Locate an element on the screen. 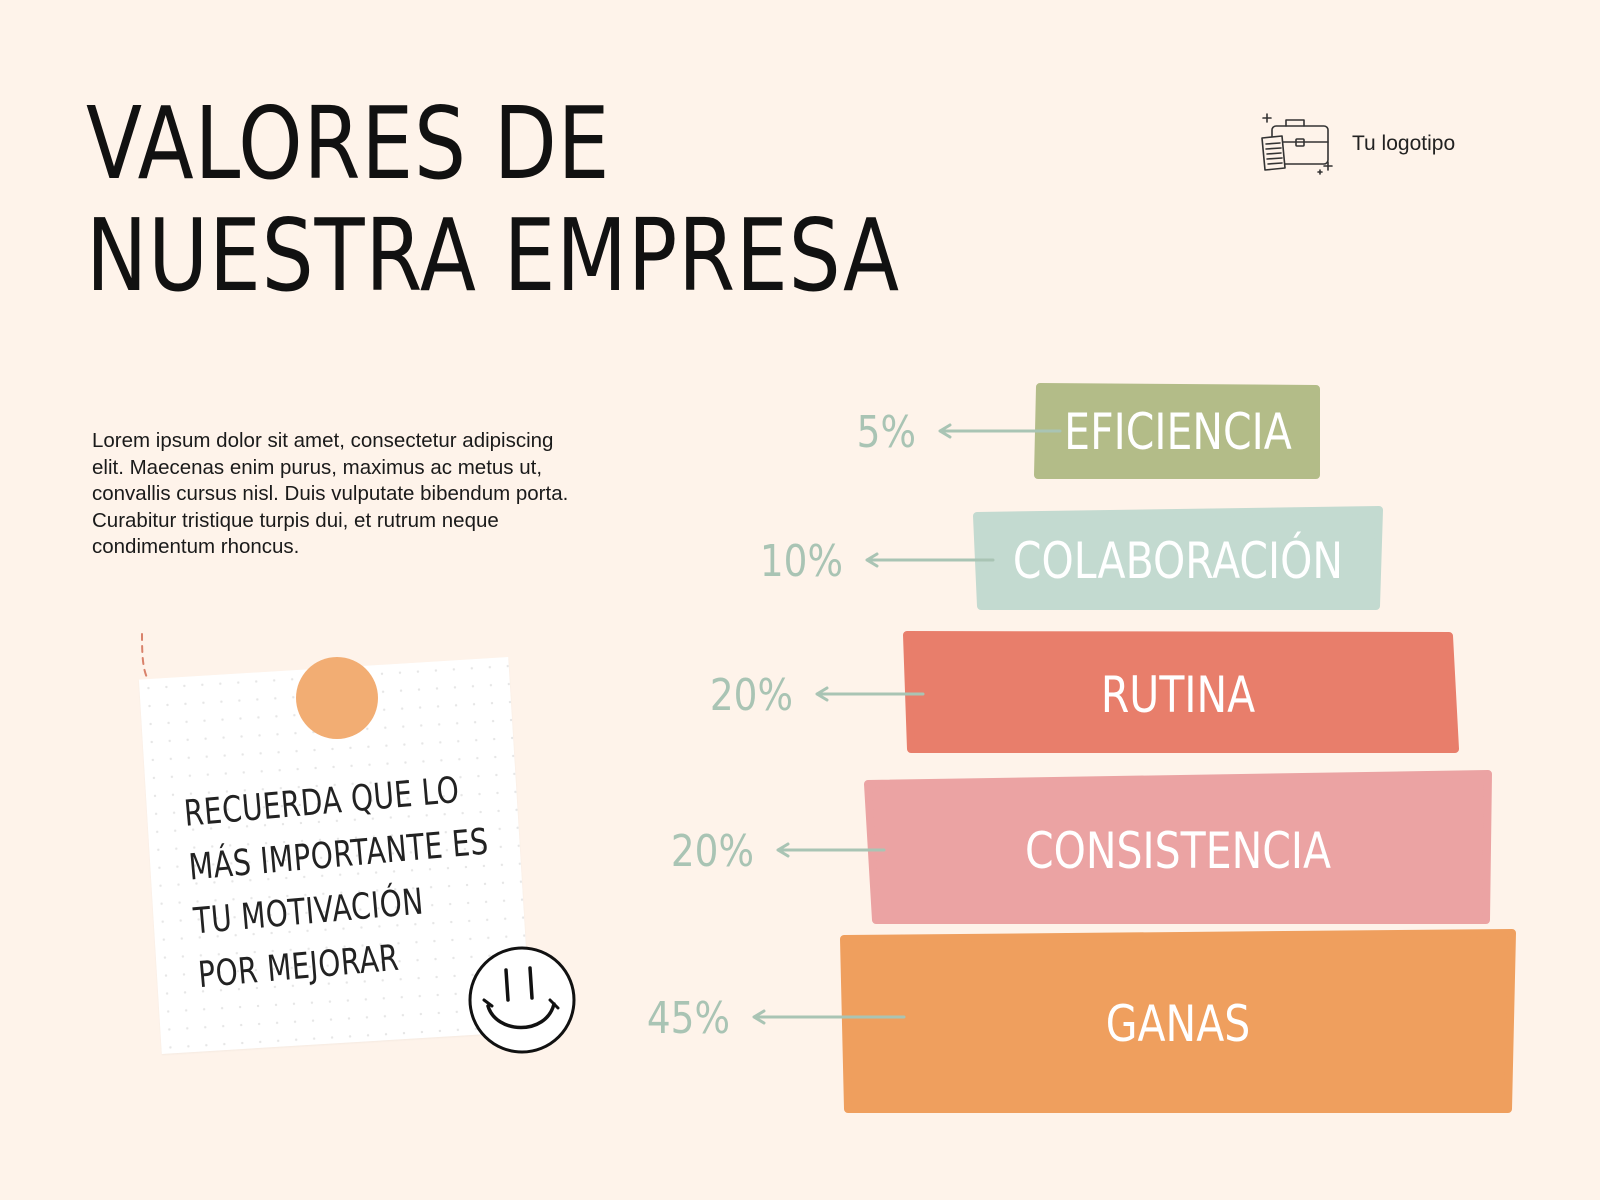 This screenshot has width=1600, height=1200. briefcase-icon is located at coordinates (1297, 144).